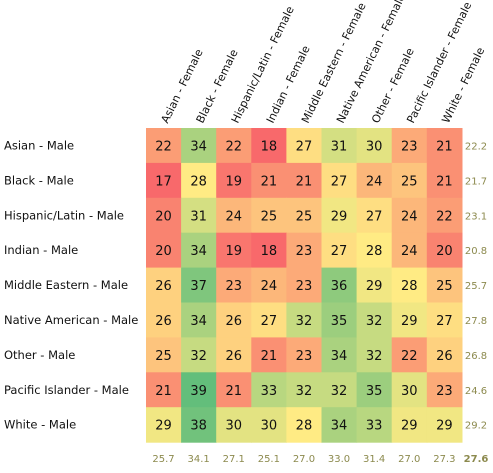  I want to click on column-header: Middle Eastern - Female, so click(334, 62).